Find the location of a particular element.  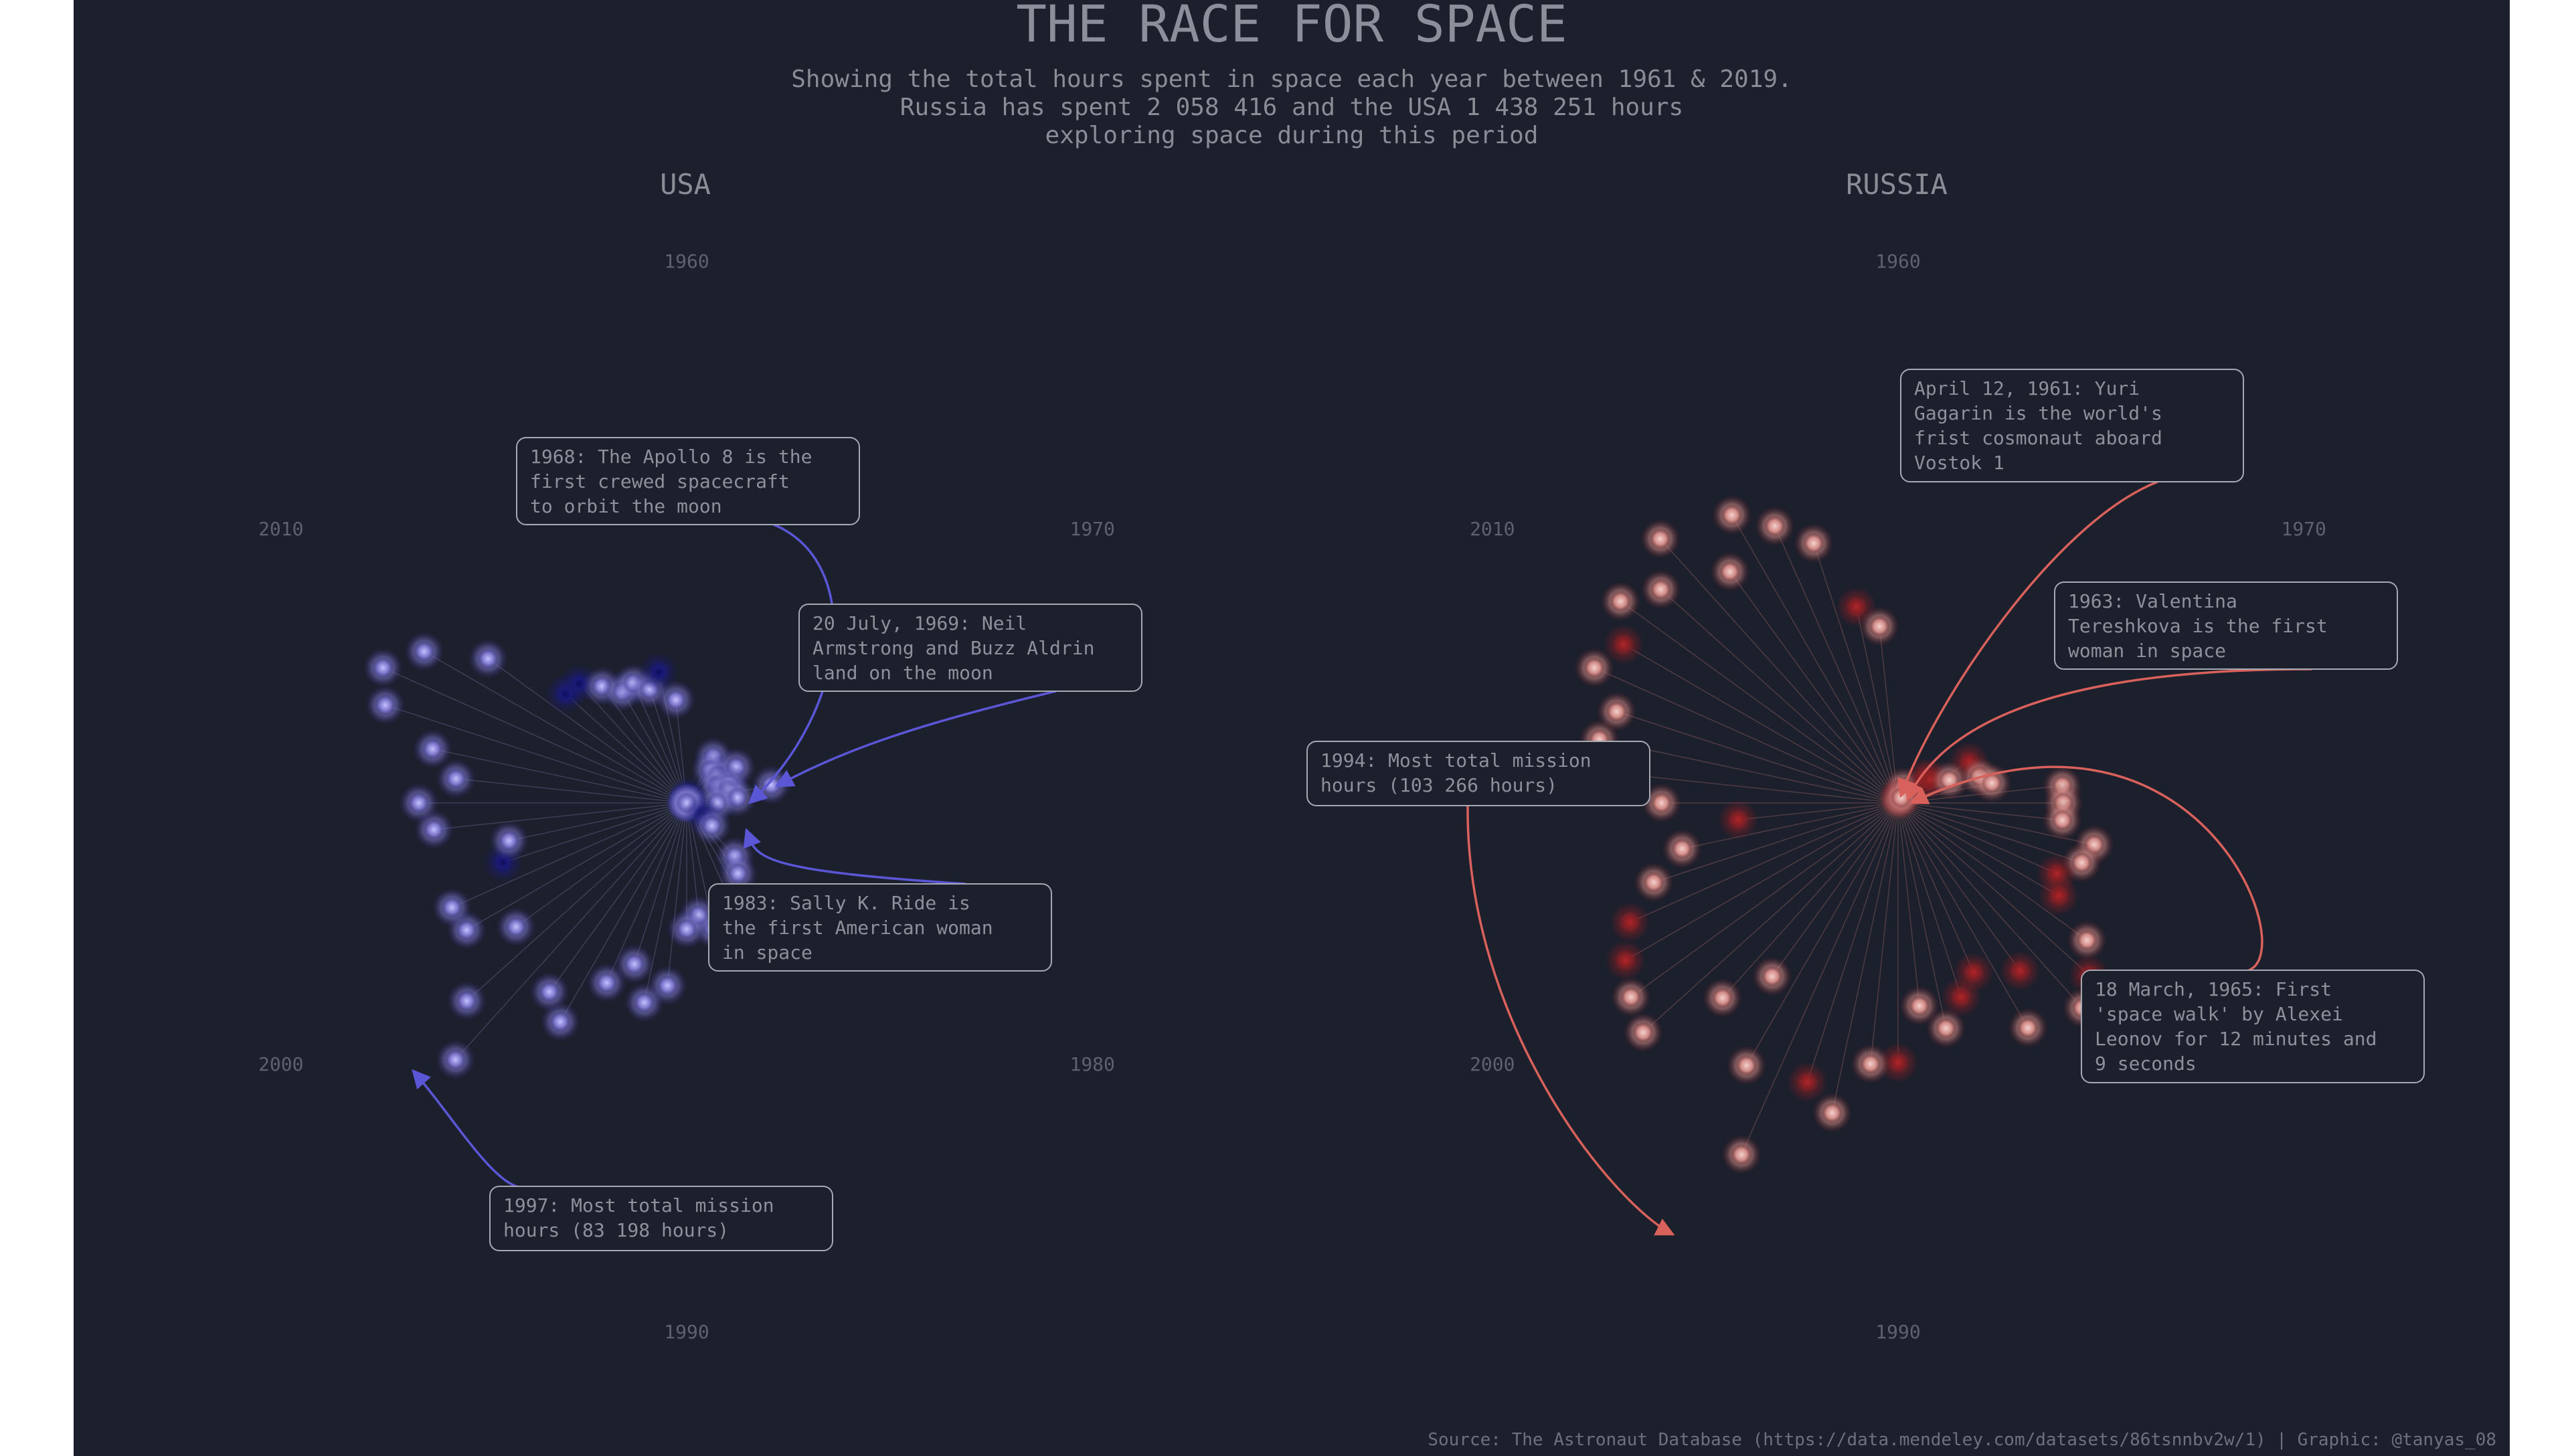

usa-tick-label: 1970 is located at coordinates (1092, 529).